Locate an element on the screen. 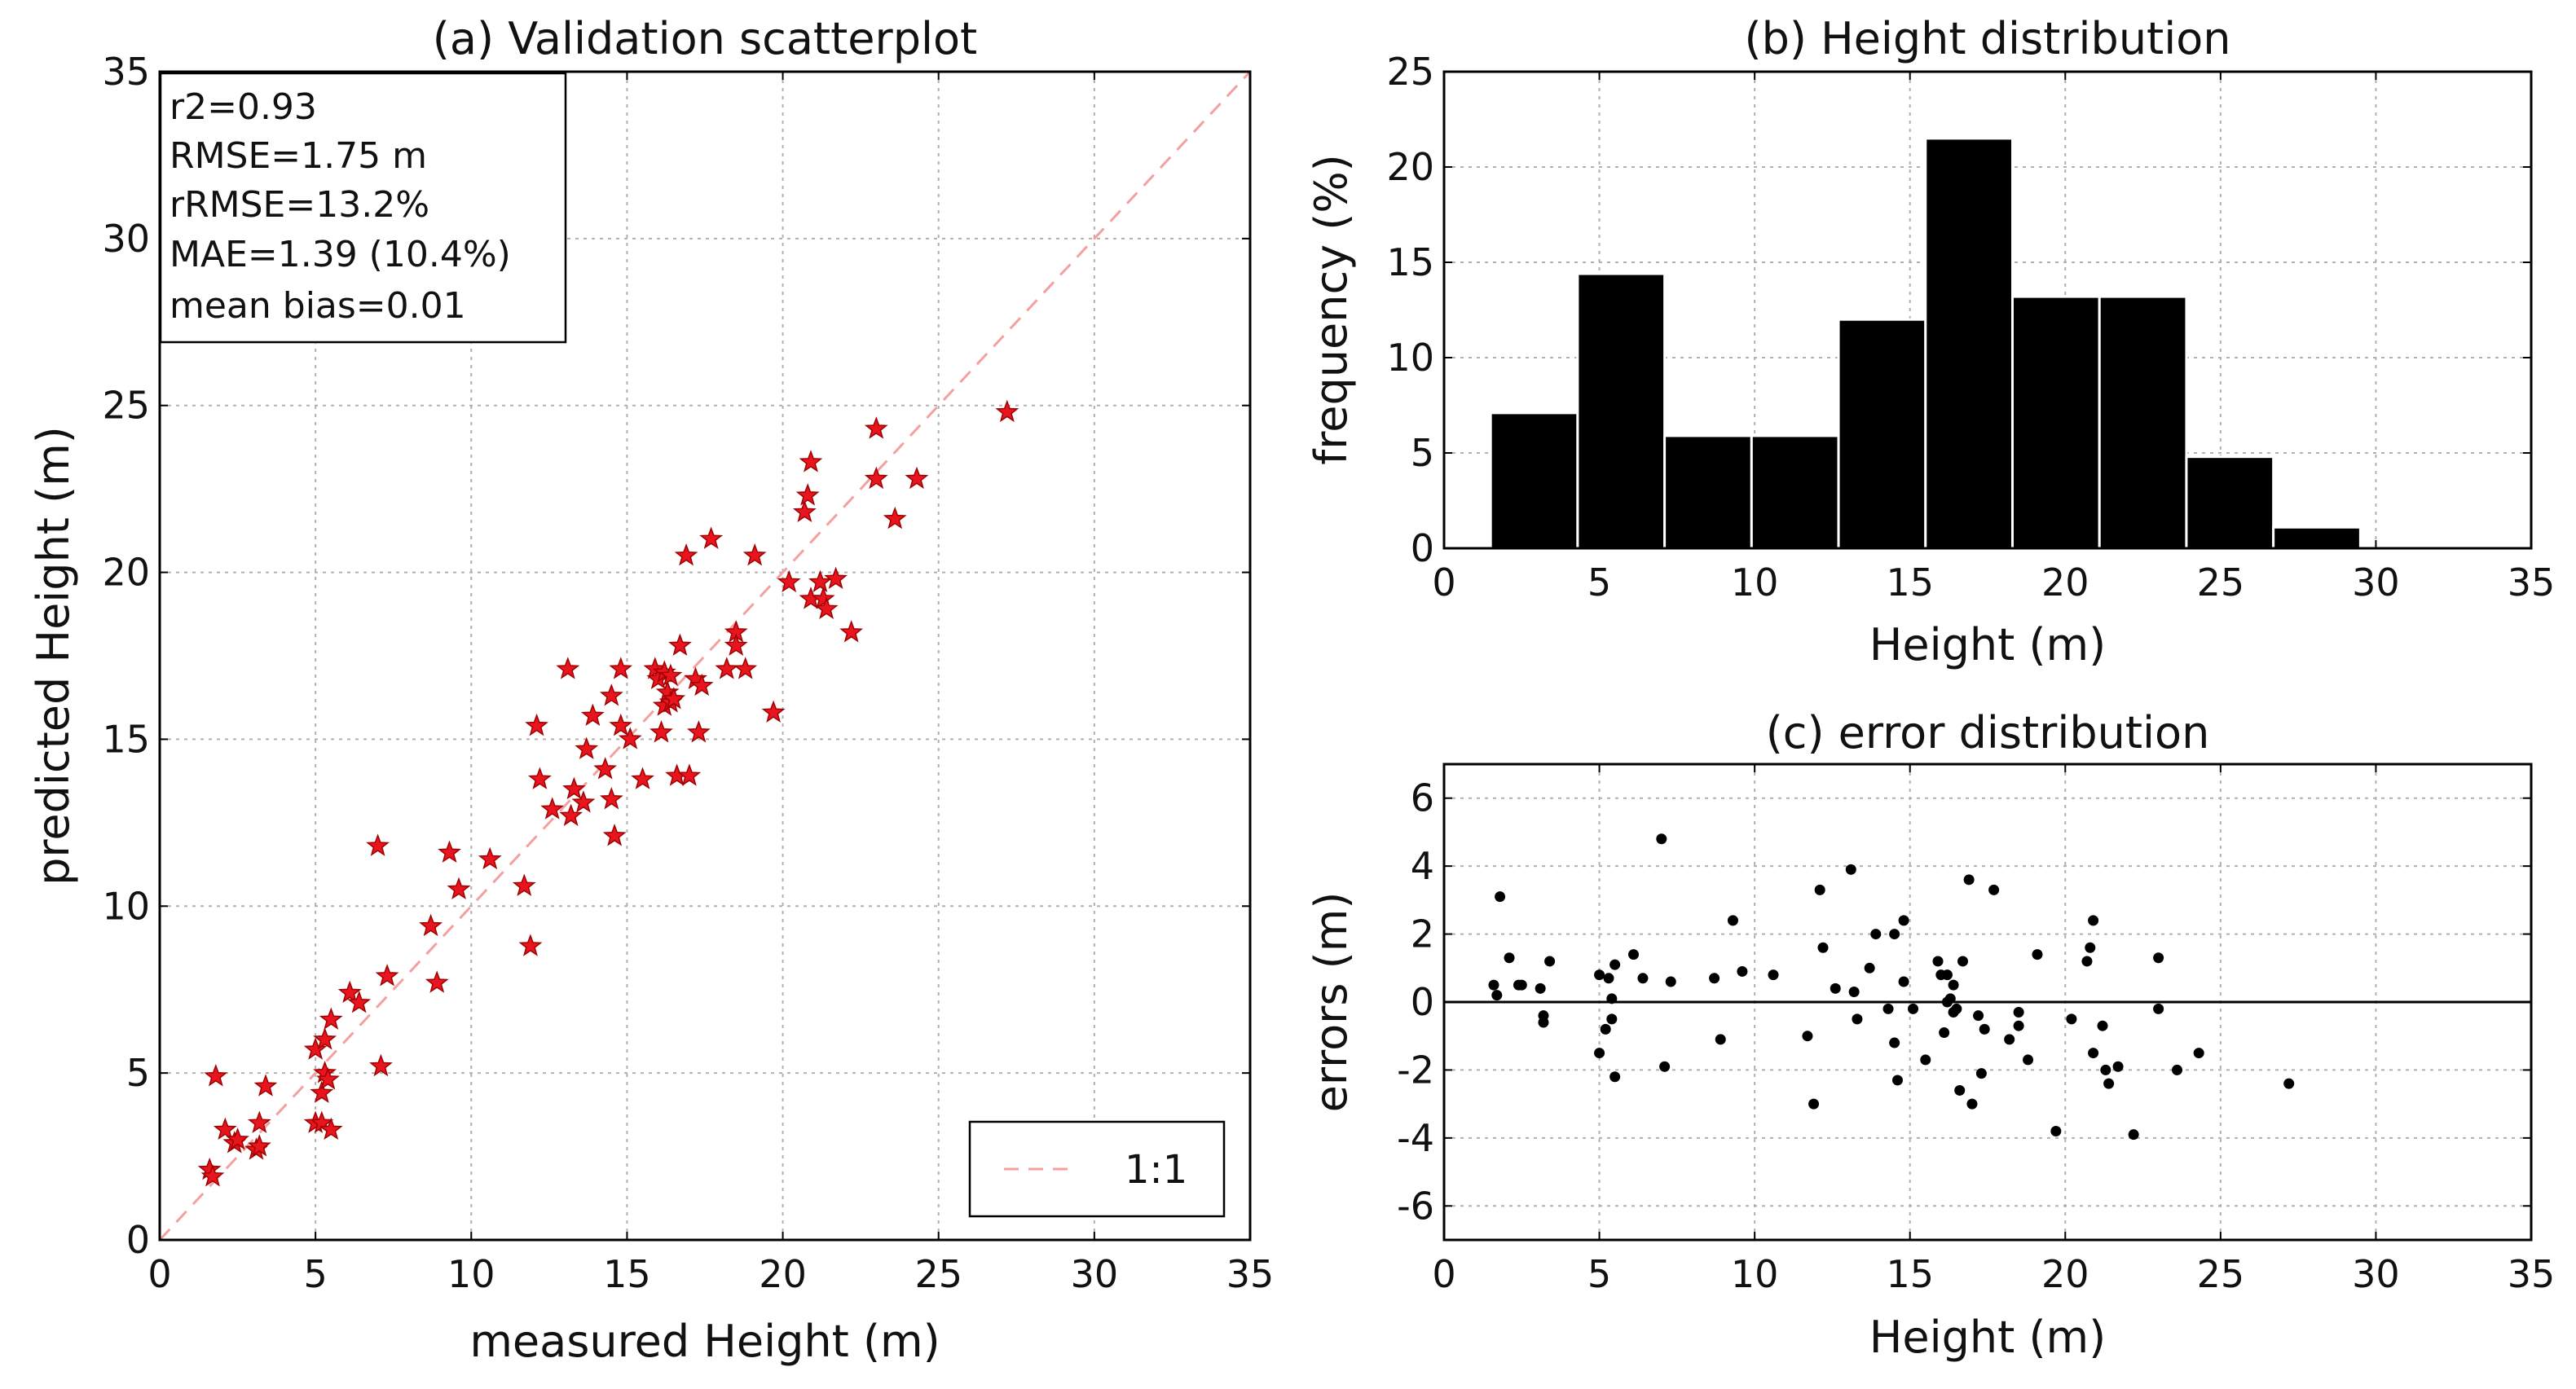 The image size is (2576, 1389). panel-c-y-label: errors (m) is located at coordinates (1331, 1003).